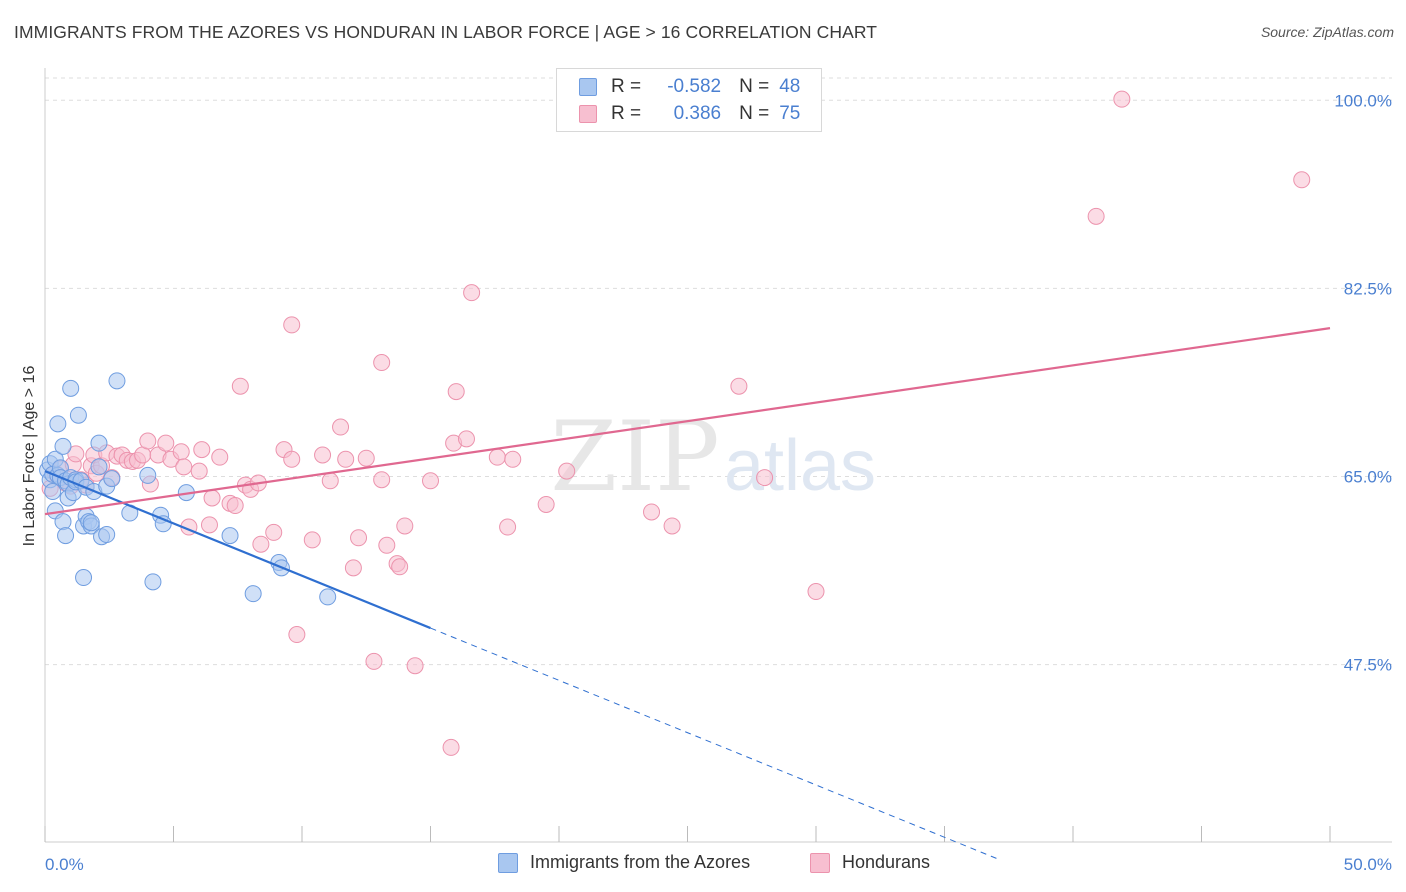 The width and height of the screenshot is (1406, 892). What do you see at coordinates (588, 87) in the screenshot?
I see `azores-swatch` at bounding box center [588, 87].